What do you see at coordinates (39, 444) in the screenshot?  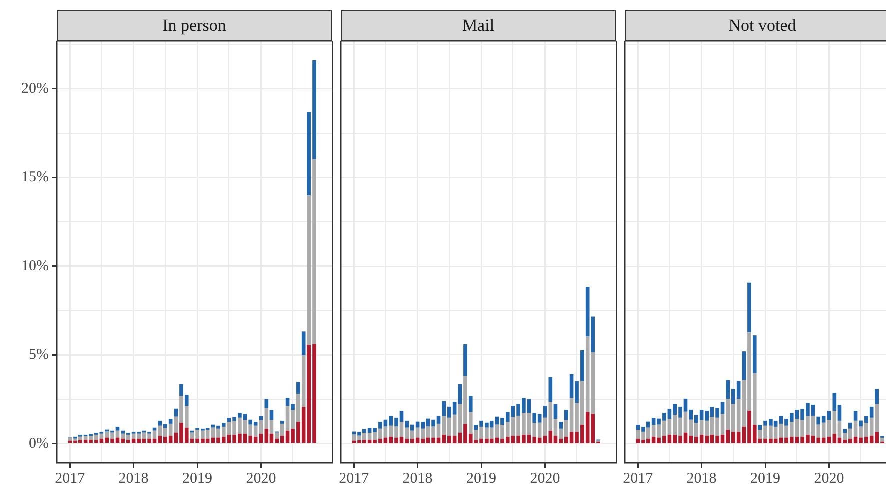 I see `y-tick-label: 0%` at bounding box center [39, 444].